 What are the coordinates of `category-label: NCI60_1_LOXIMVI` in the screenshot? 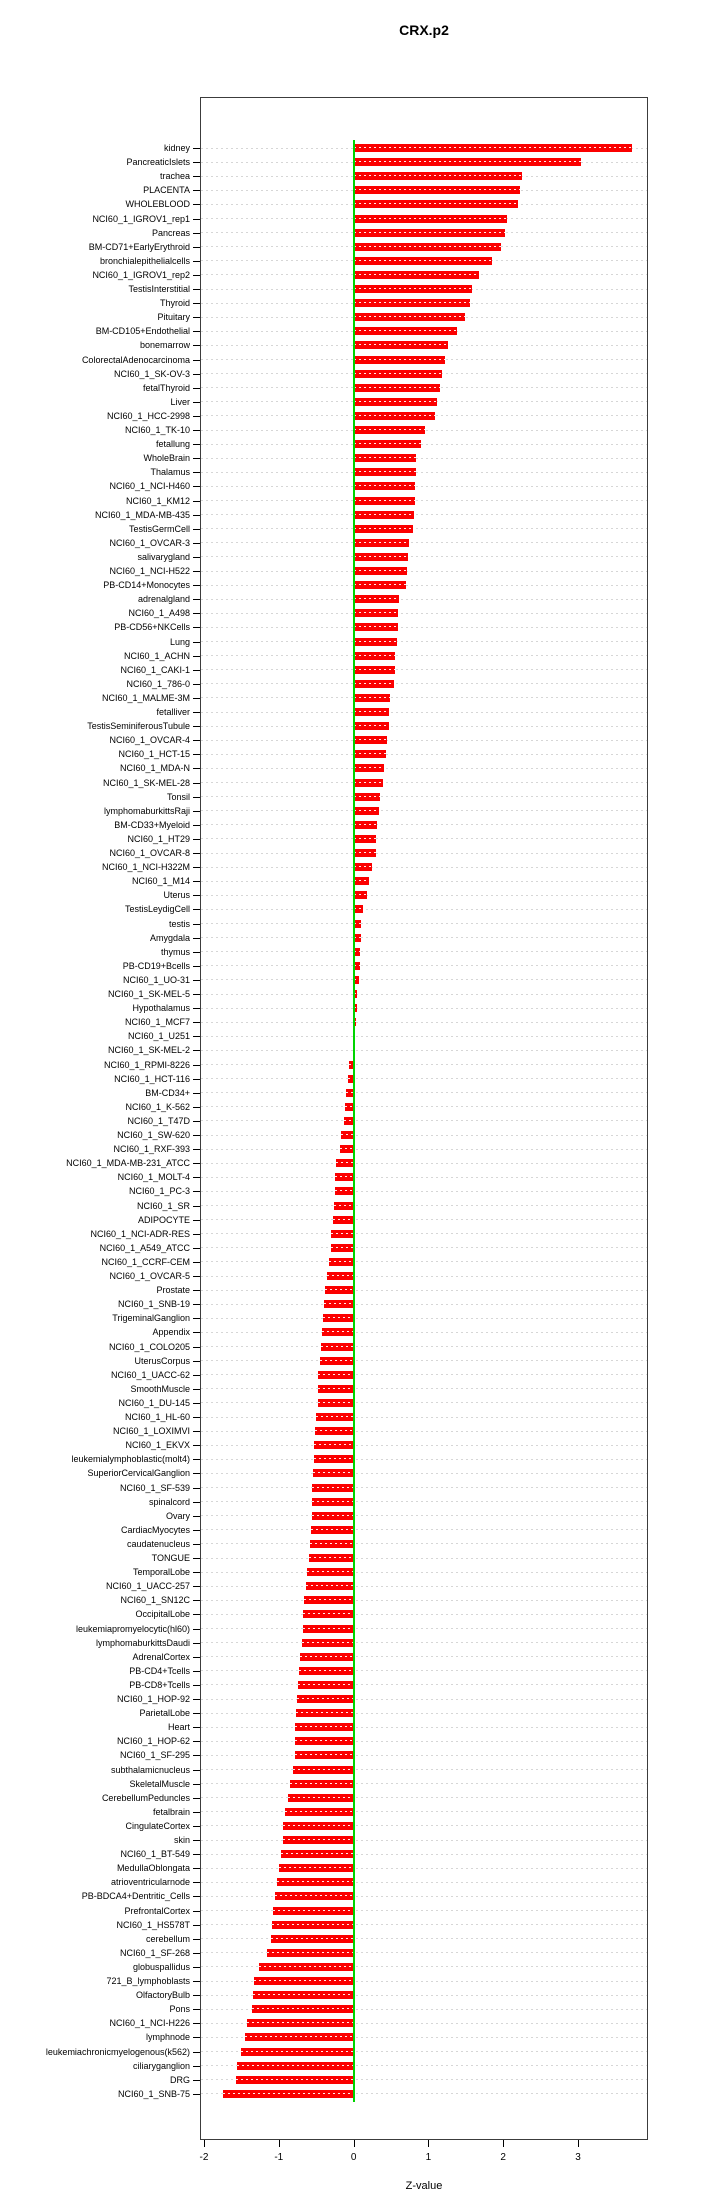 It's located at (151, 1431).